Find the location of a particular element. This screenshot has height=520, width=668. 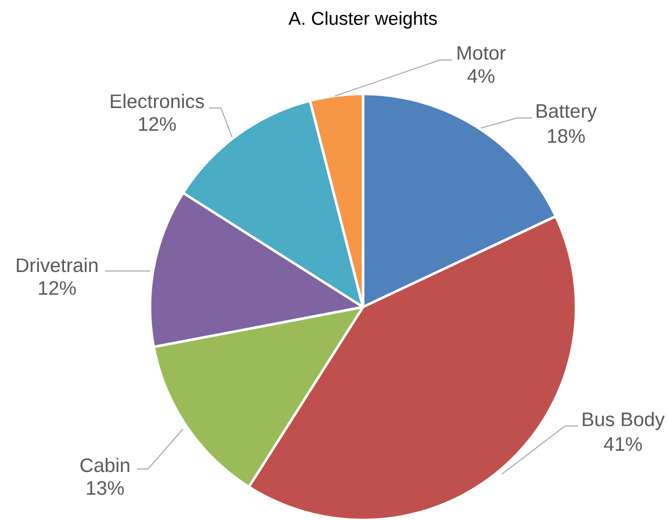

data-label: 41% is located at coordinates (623, 444).